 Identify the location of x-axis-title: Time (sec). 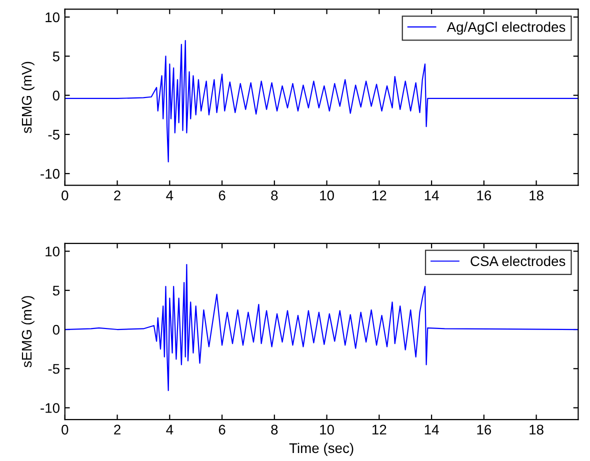
(321, 449).